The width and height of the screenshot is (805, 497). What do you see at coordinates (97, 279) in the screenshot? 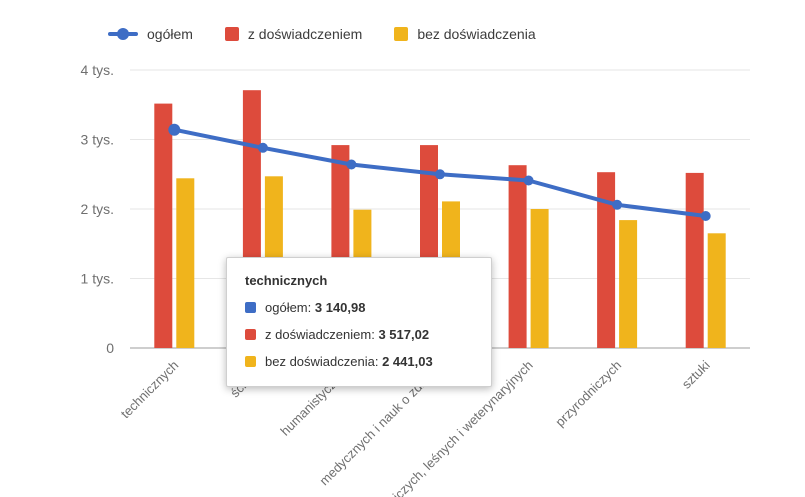
I see `y-tick-label: 1 tys.` at bounding box center [97, 279].